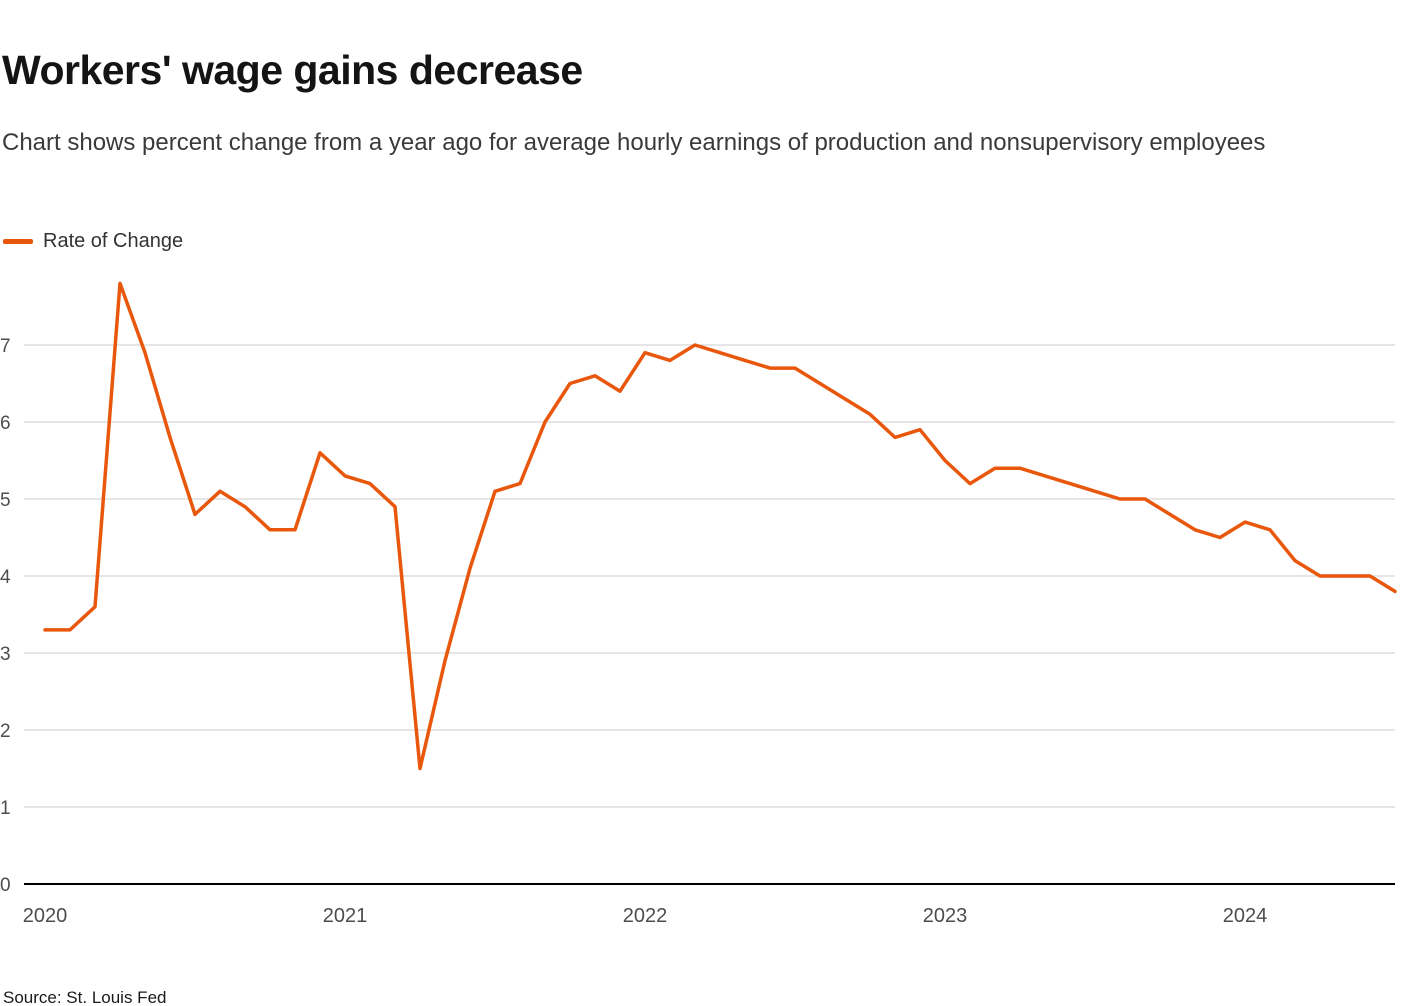  I want to click on y-axis-tick-label: 0, so click(5, 885).